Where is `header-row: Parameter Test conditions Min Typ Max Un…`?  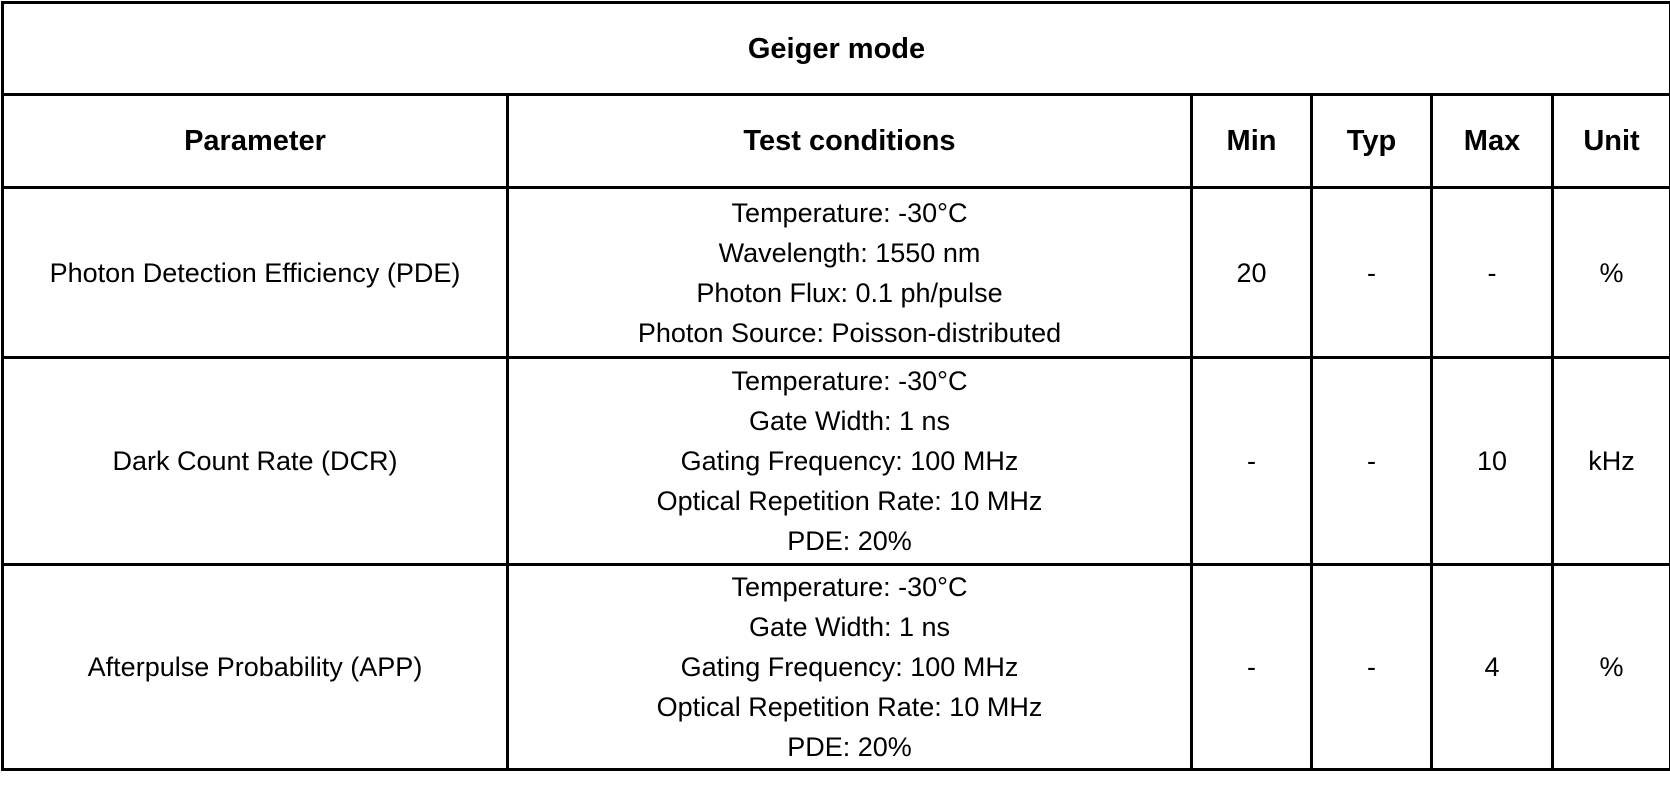 header-row: Parameter Test conditions Min Typ Max Un… is located at coordinates (836, 141).